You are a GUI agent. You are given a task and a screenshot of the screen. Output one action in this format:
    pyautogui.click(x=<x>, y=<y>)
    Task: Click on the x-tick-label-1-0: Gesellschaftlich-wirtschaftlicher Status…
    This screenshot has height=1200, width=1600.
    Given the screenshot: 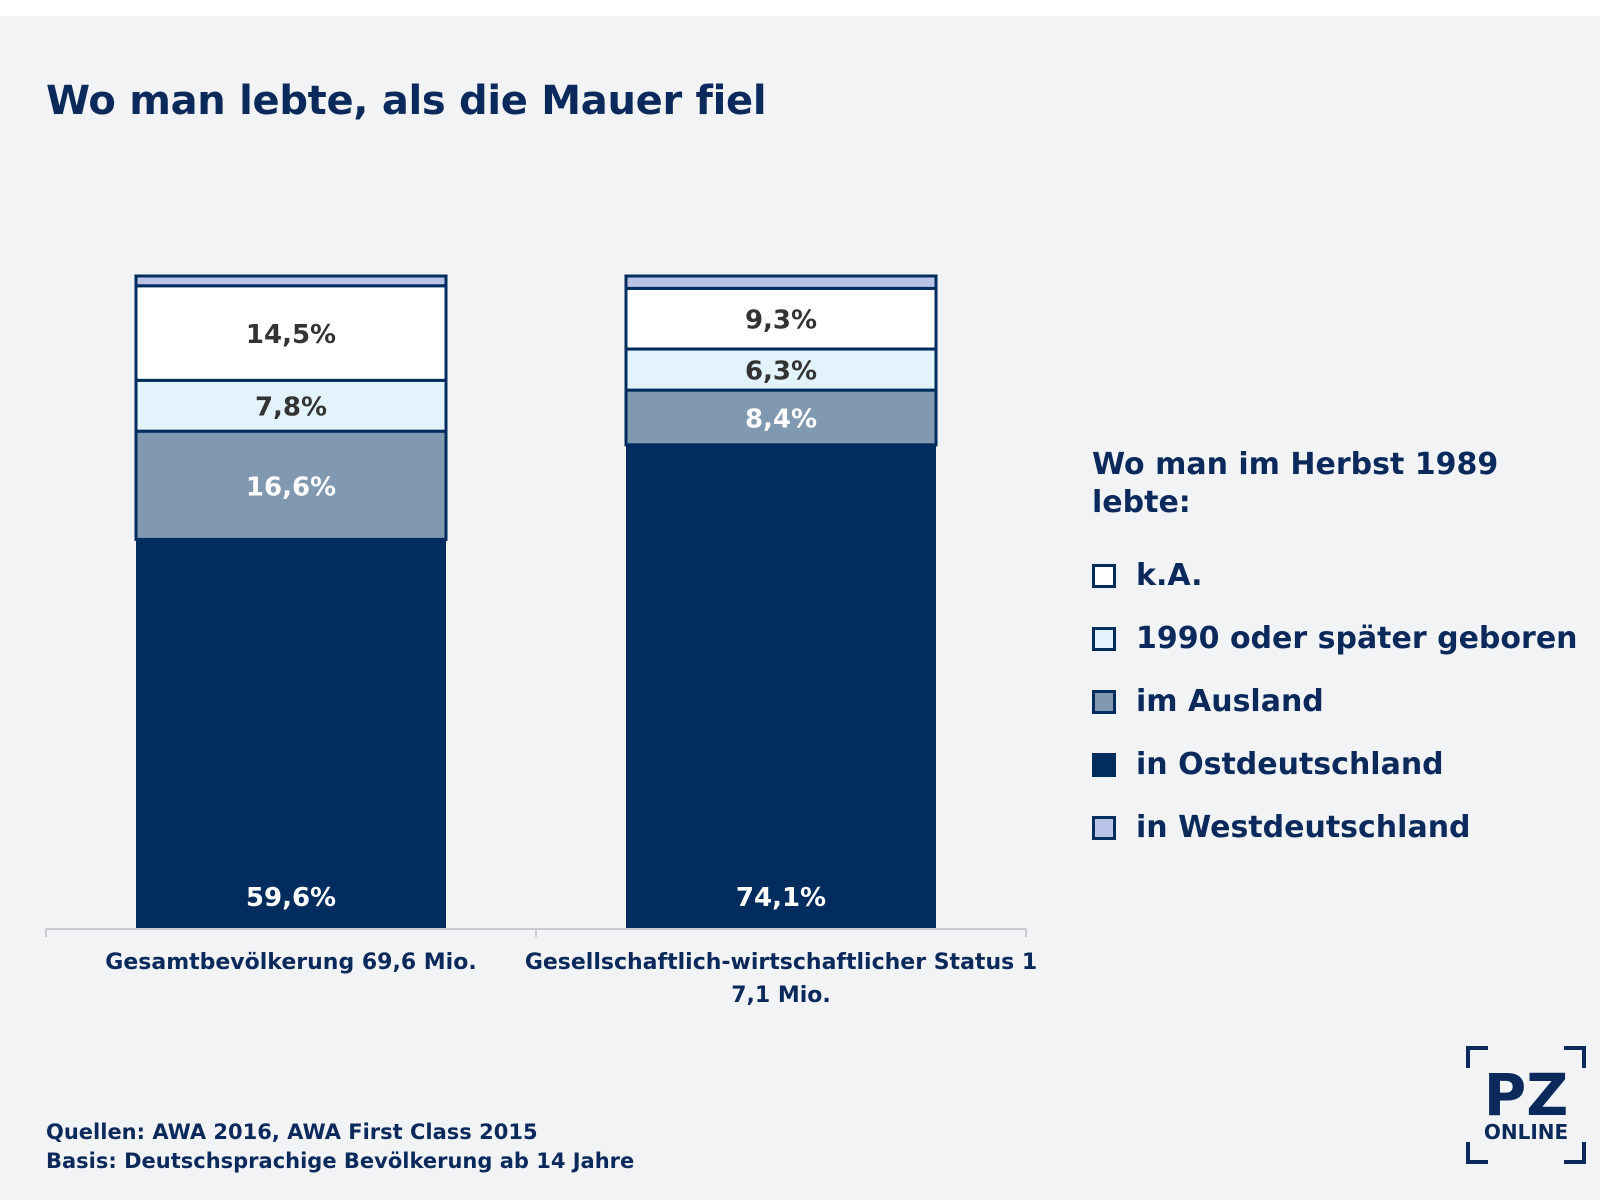 What is the action you would take?
    pyautogui.click(x=781, y=962)
    